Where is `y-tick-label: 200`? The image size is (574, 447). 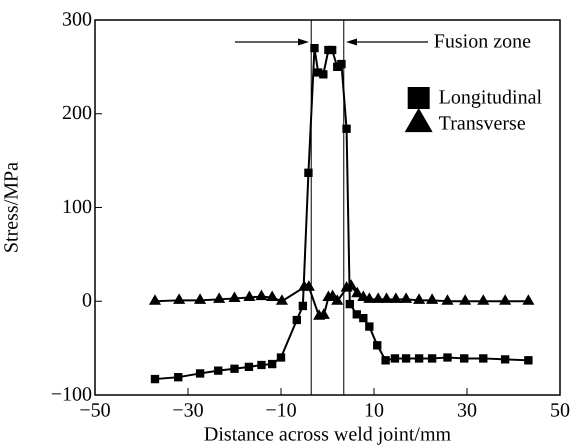
y-tick-label: 200 is located at coordinates (77, 113).